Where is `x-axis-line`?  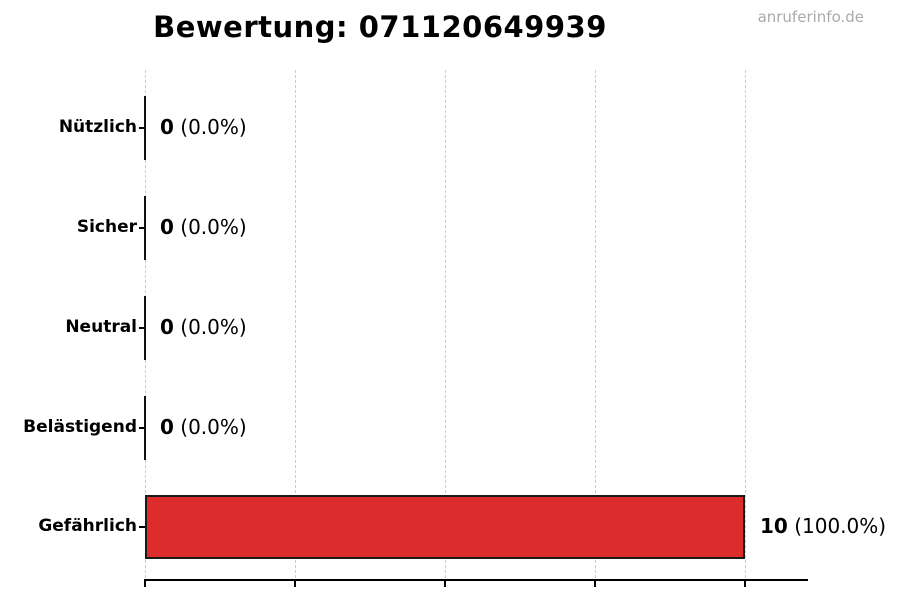 x-axis-line is located at coordinates (476, 580).